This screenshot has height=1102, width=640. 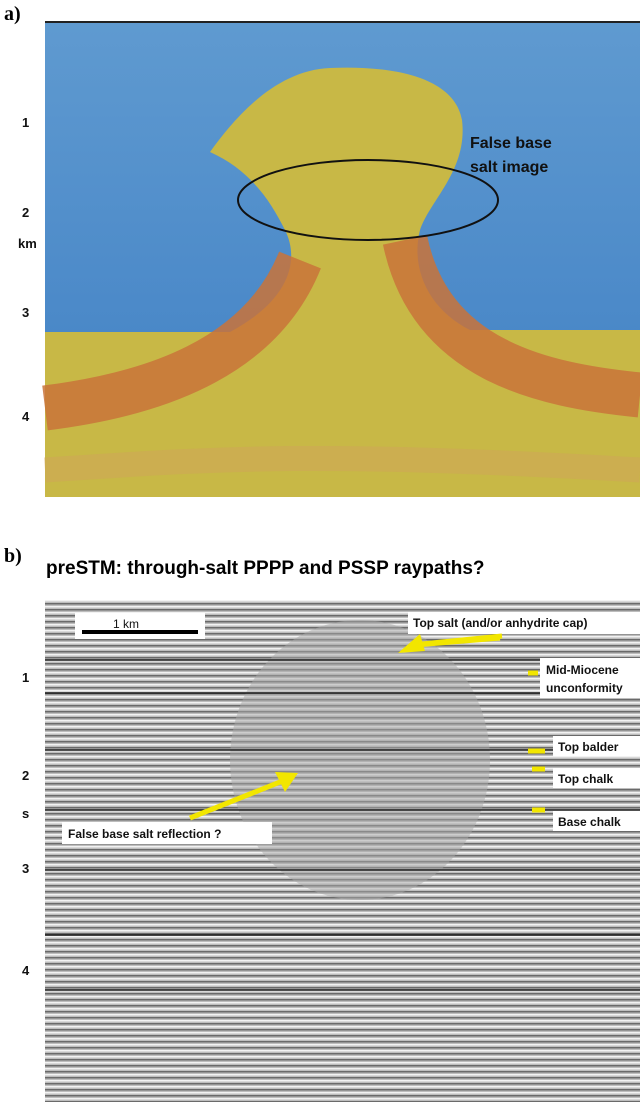 I want to click on annotation: Top chalk, so click(x=585, y=779).